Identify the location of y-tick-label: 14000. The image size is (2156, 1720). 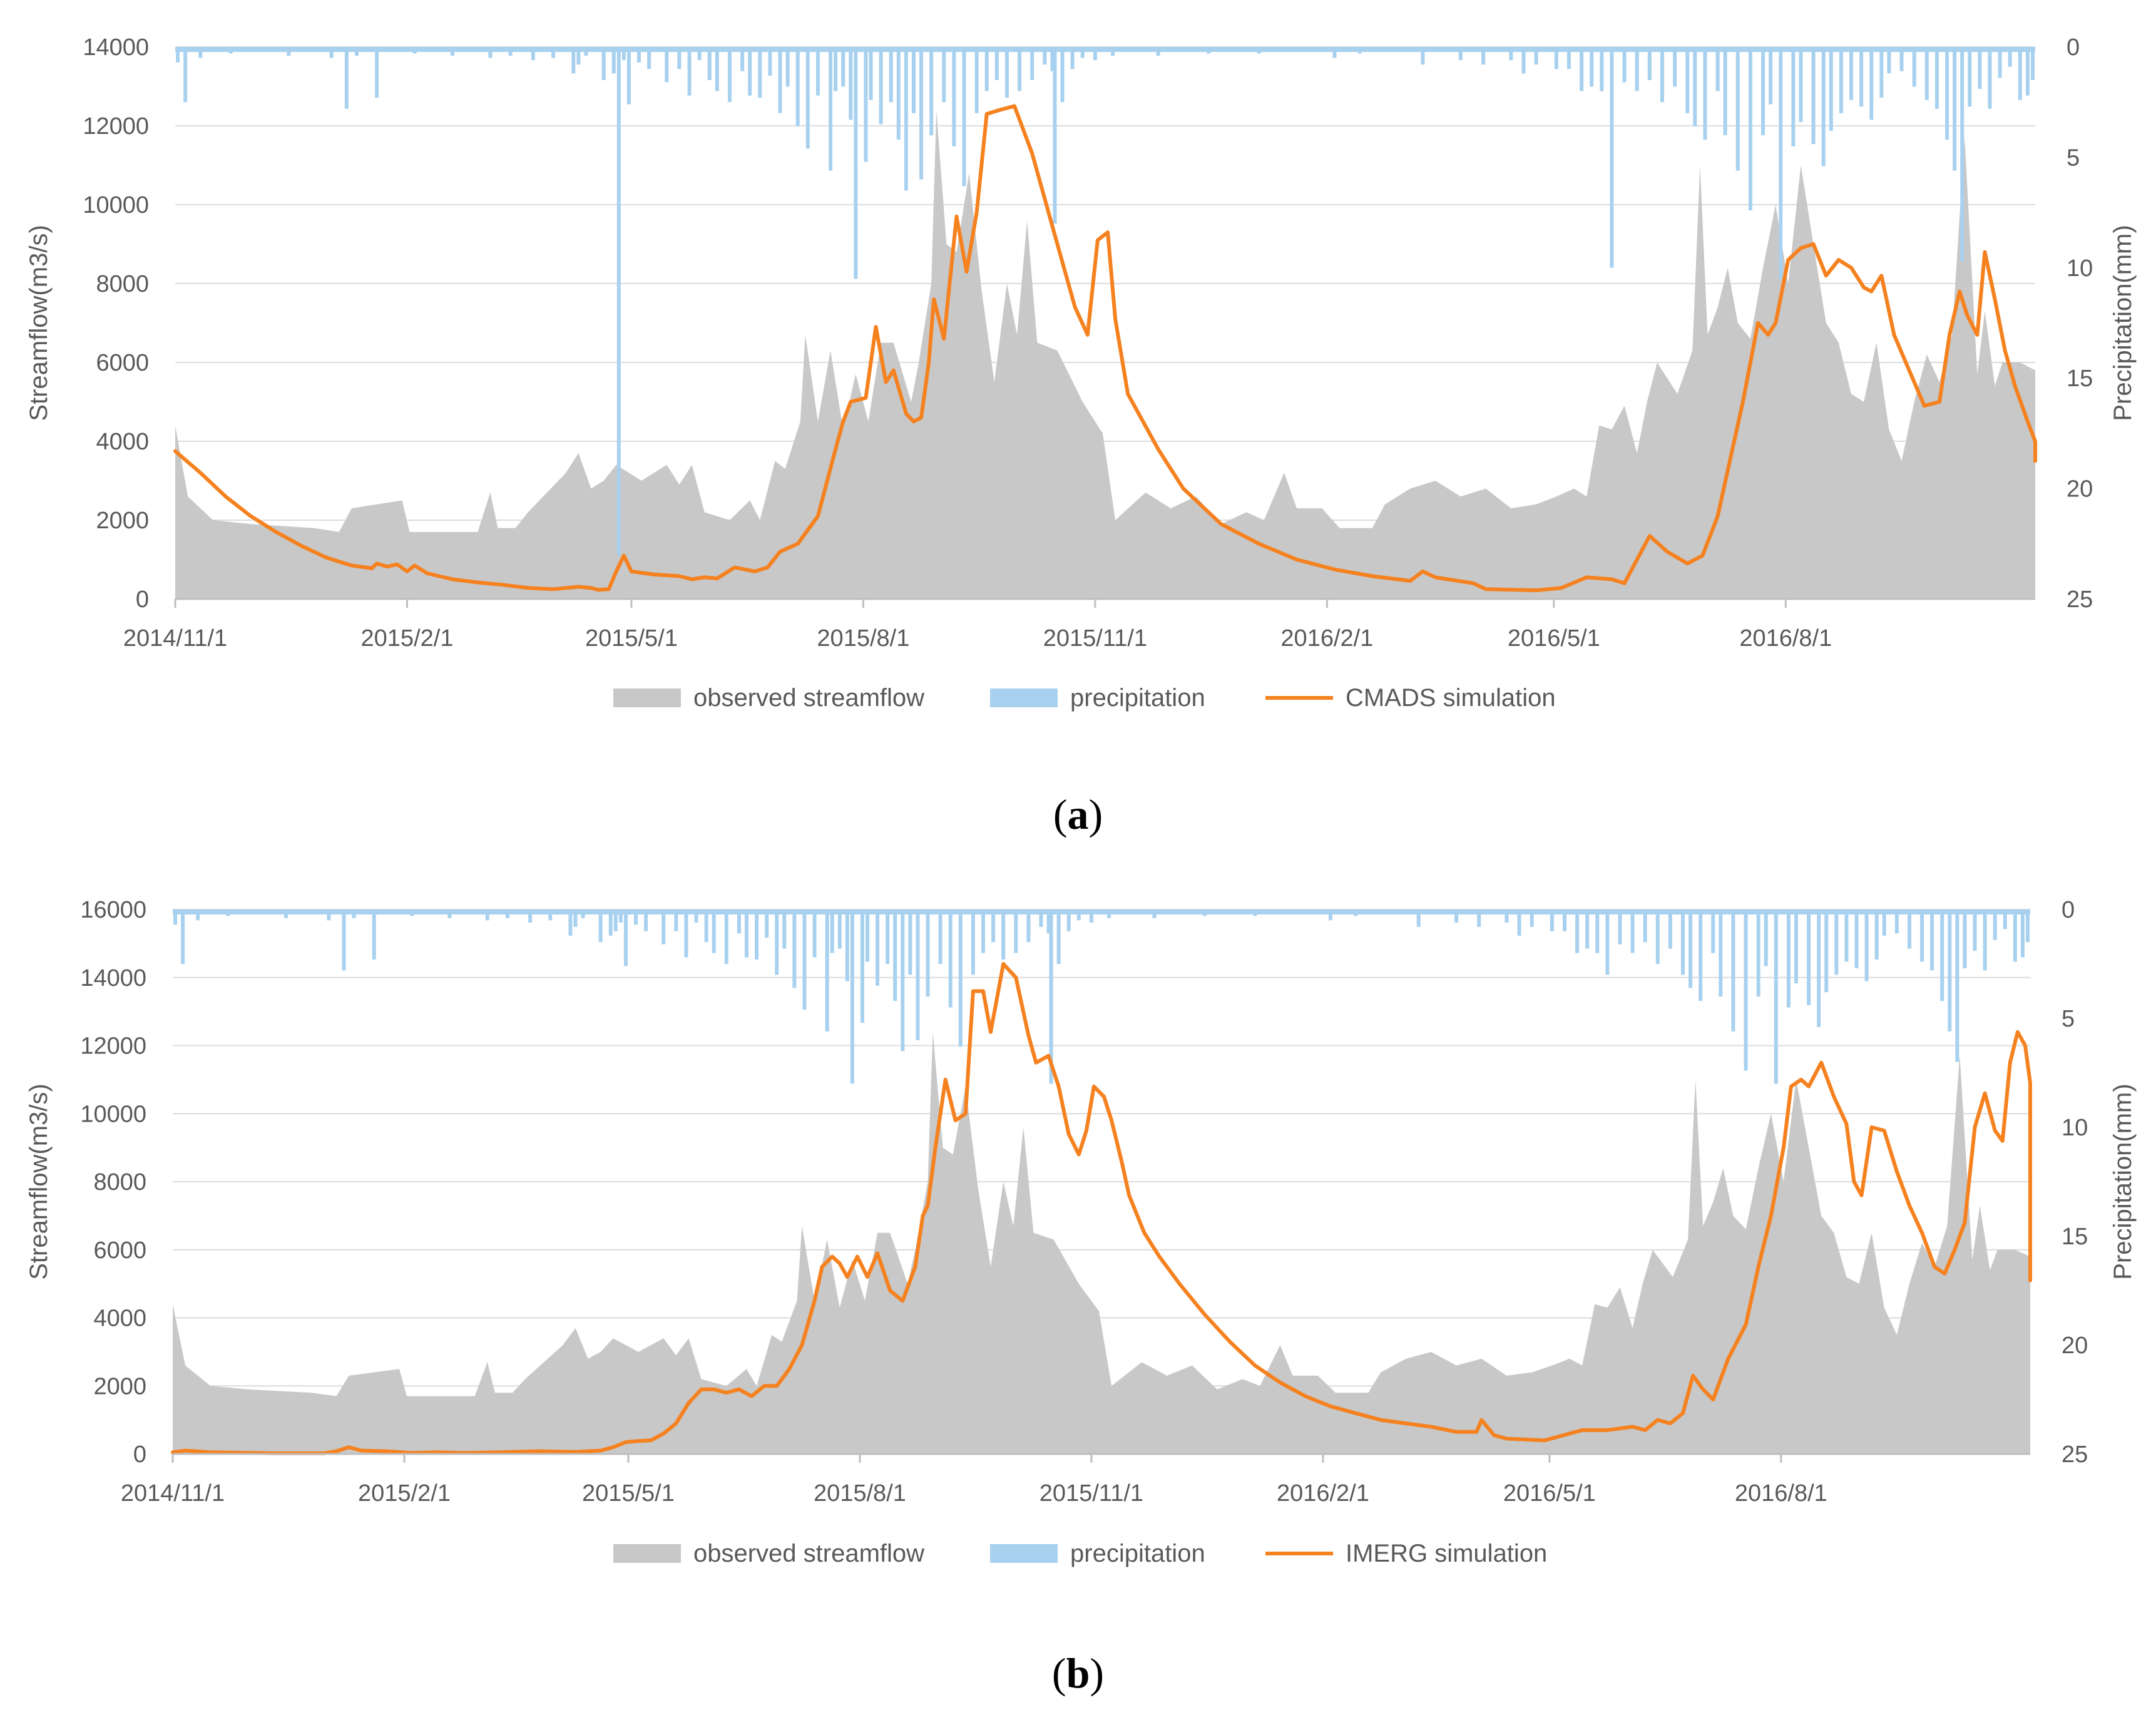
(116, 47).